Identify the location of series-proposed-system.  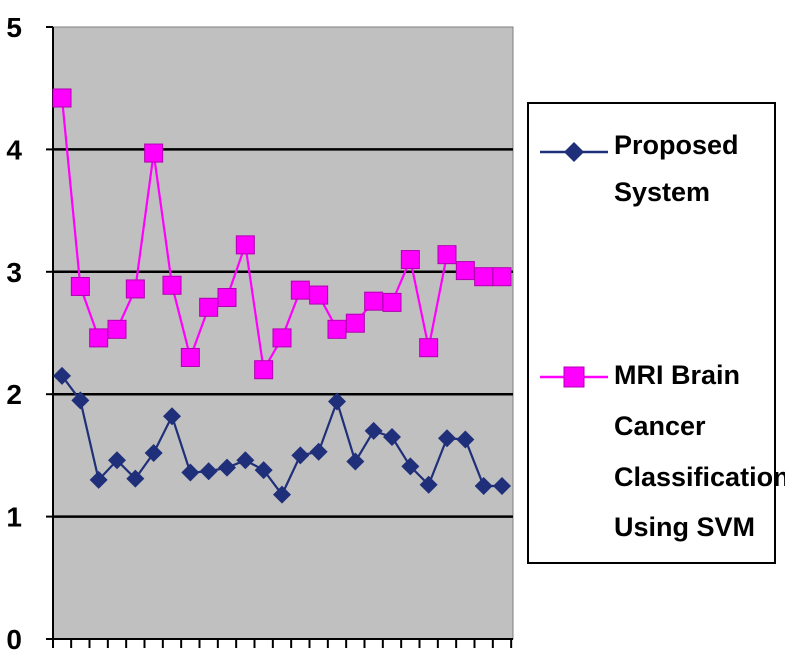
(282, 435).